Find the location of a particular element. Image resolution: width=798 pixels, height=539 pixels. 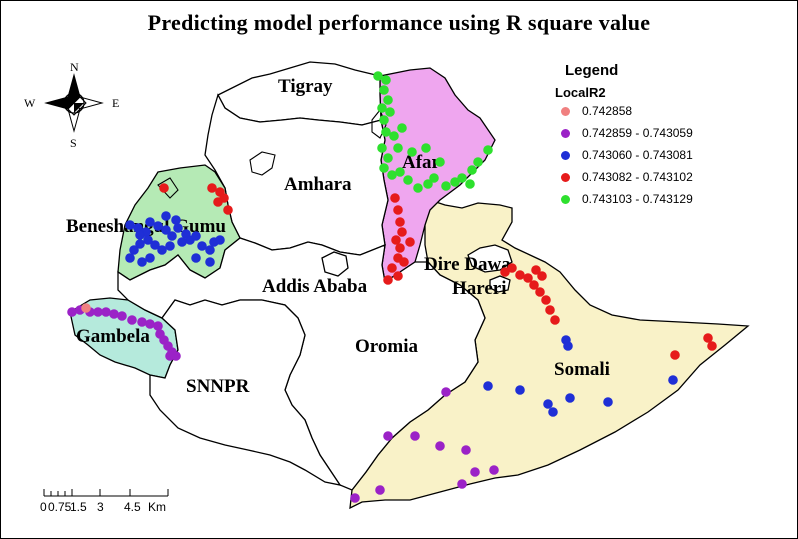

north-arrow-compass: N S E W is located at coordinates (71, 105).